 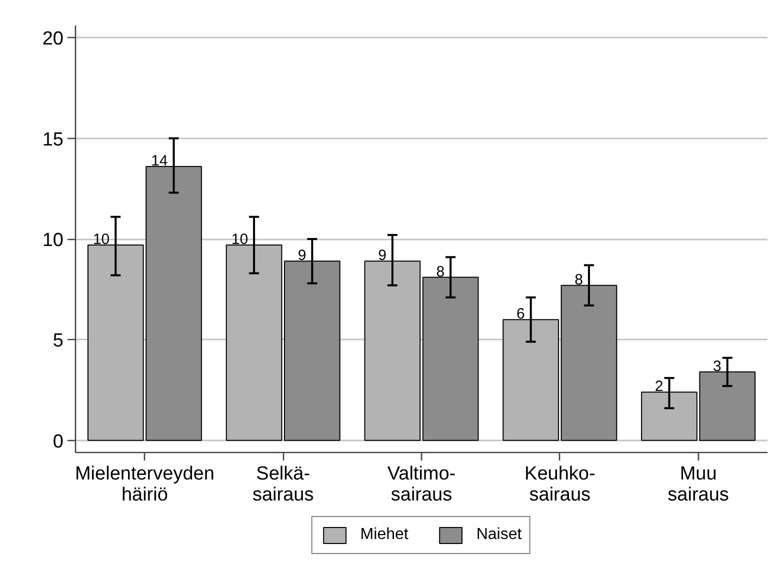 I want to click on legend-label: Naiset, so click(x=499, y=535).